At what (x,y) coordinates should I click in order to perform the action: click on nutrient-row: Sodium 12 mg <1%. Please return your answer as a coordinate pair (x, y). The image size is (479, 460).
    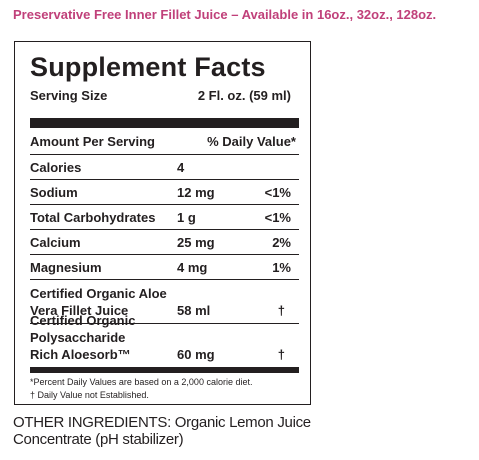
    Looking at the image, I should click on (164, 191).